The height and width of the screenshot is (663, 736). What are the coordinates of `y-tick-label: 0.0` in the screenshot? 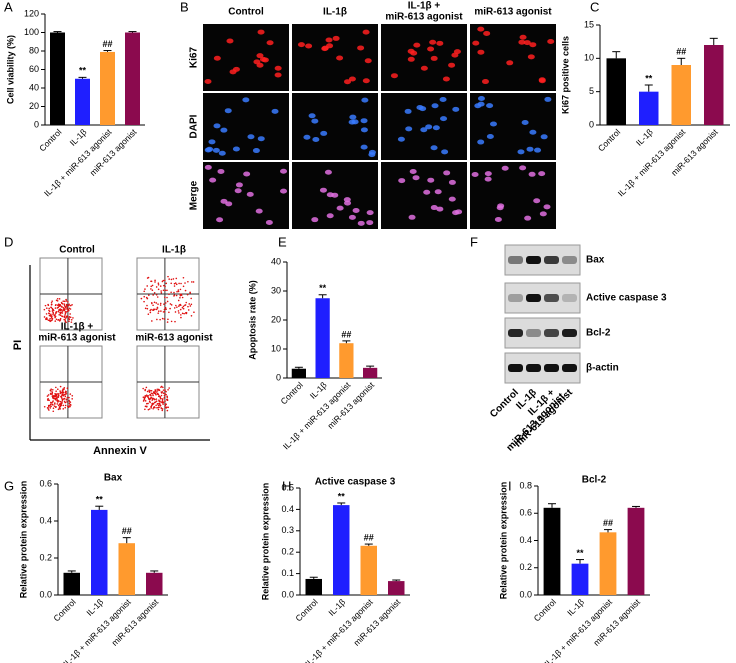 It's located at (525, 594).